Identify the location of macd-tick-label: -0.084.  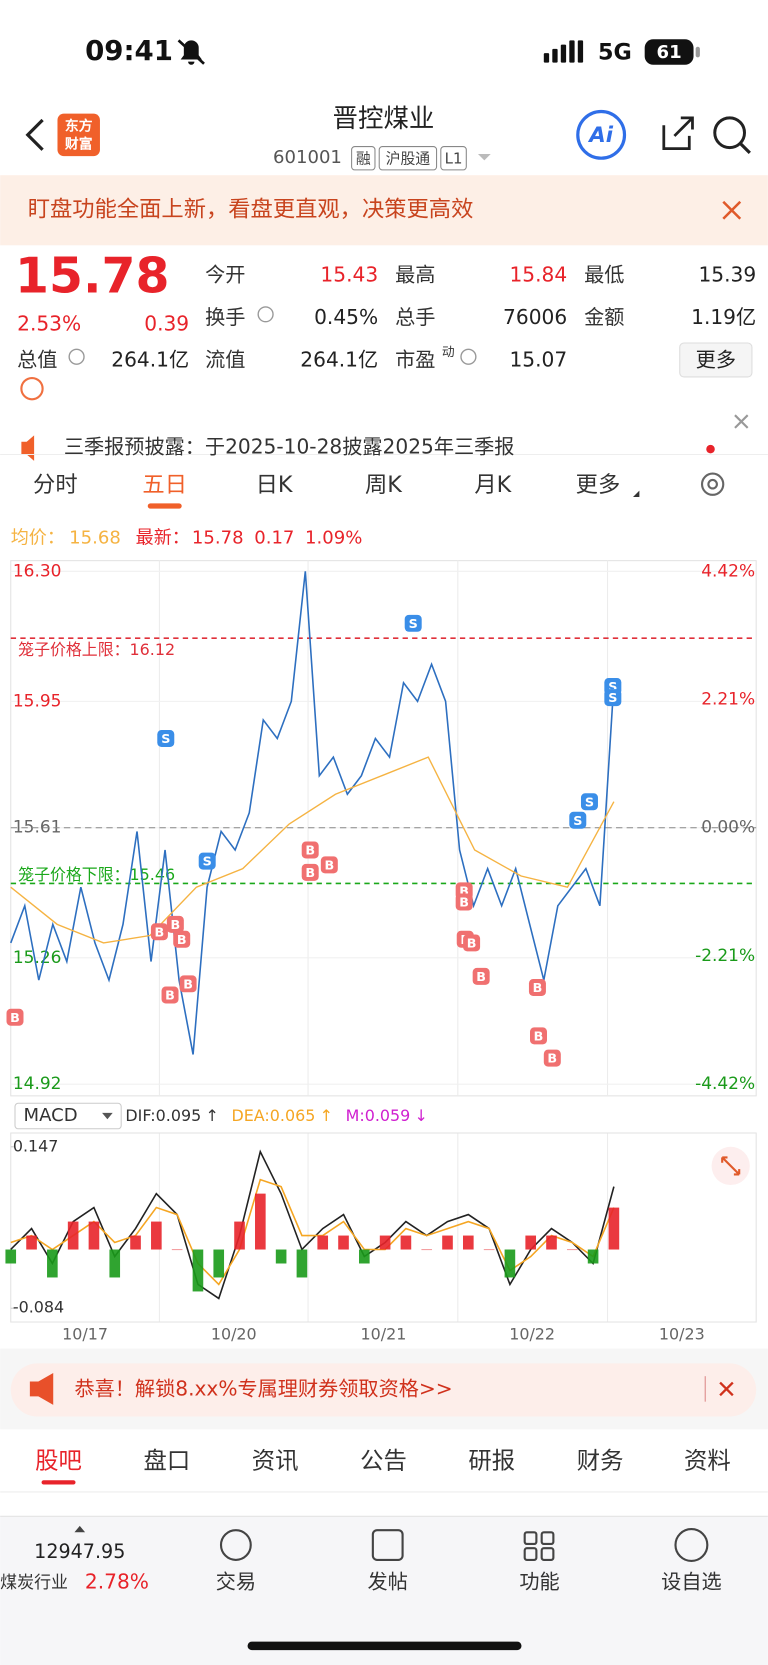
(38, 1307).